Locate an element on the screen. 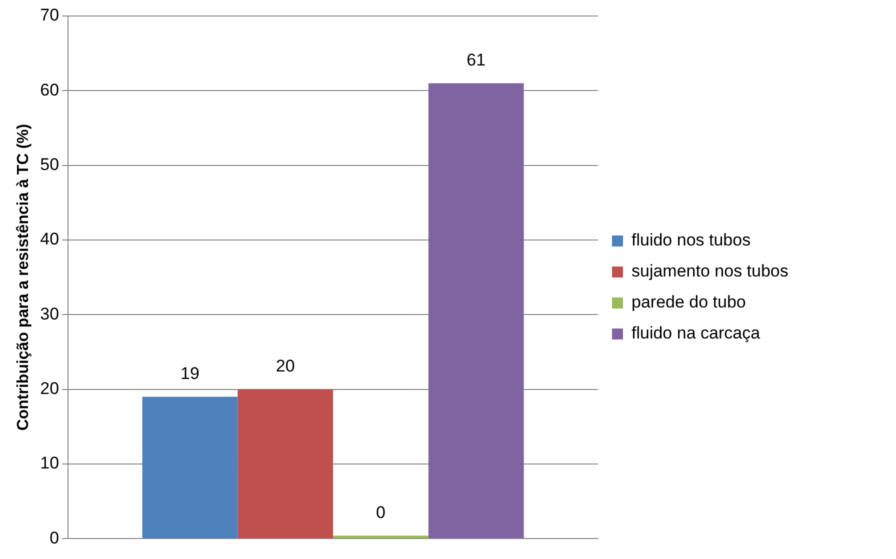 This screenshot has height=559, width=896. legend-label: fluido na carcaça is located at coordinates (696, 333).